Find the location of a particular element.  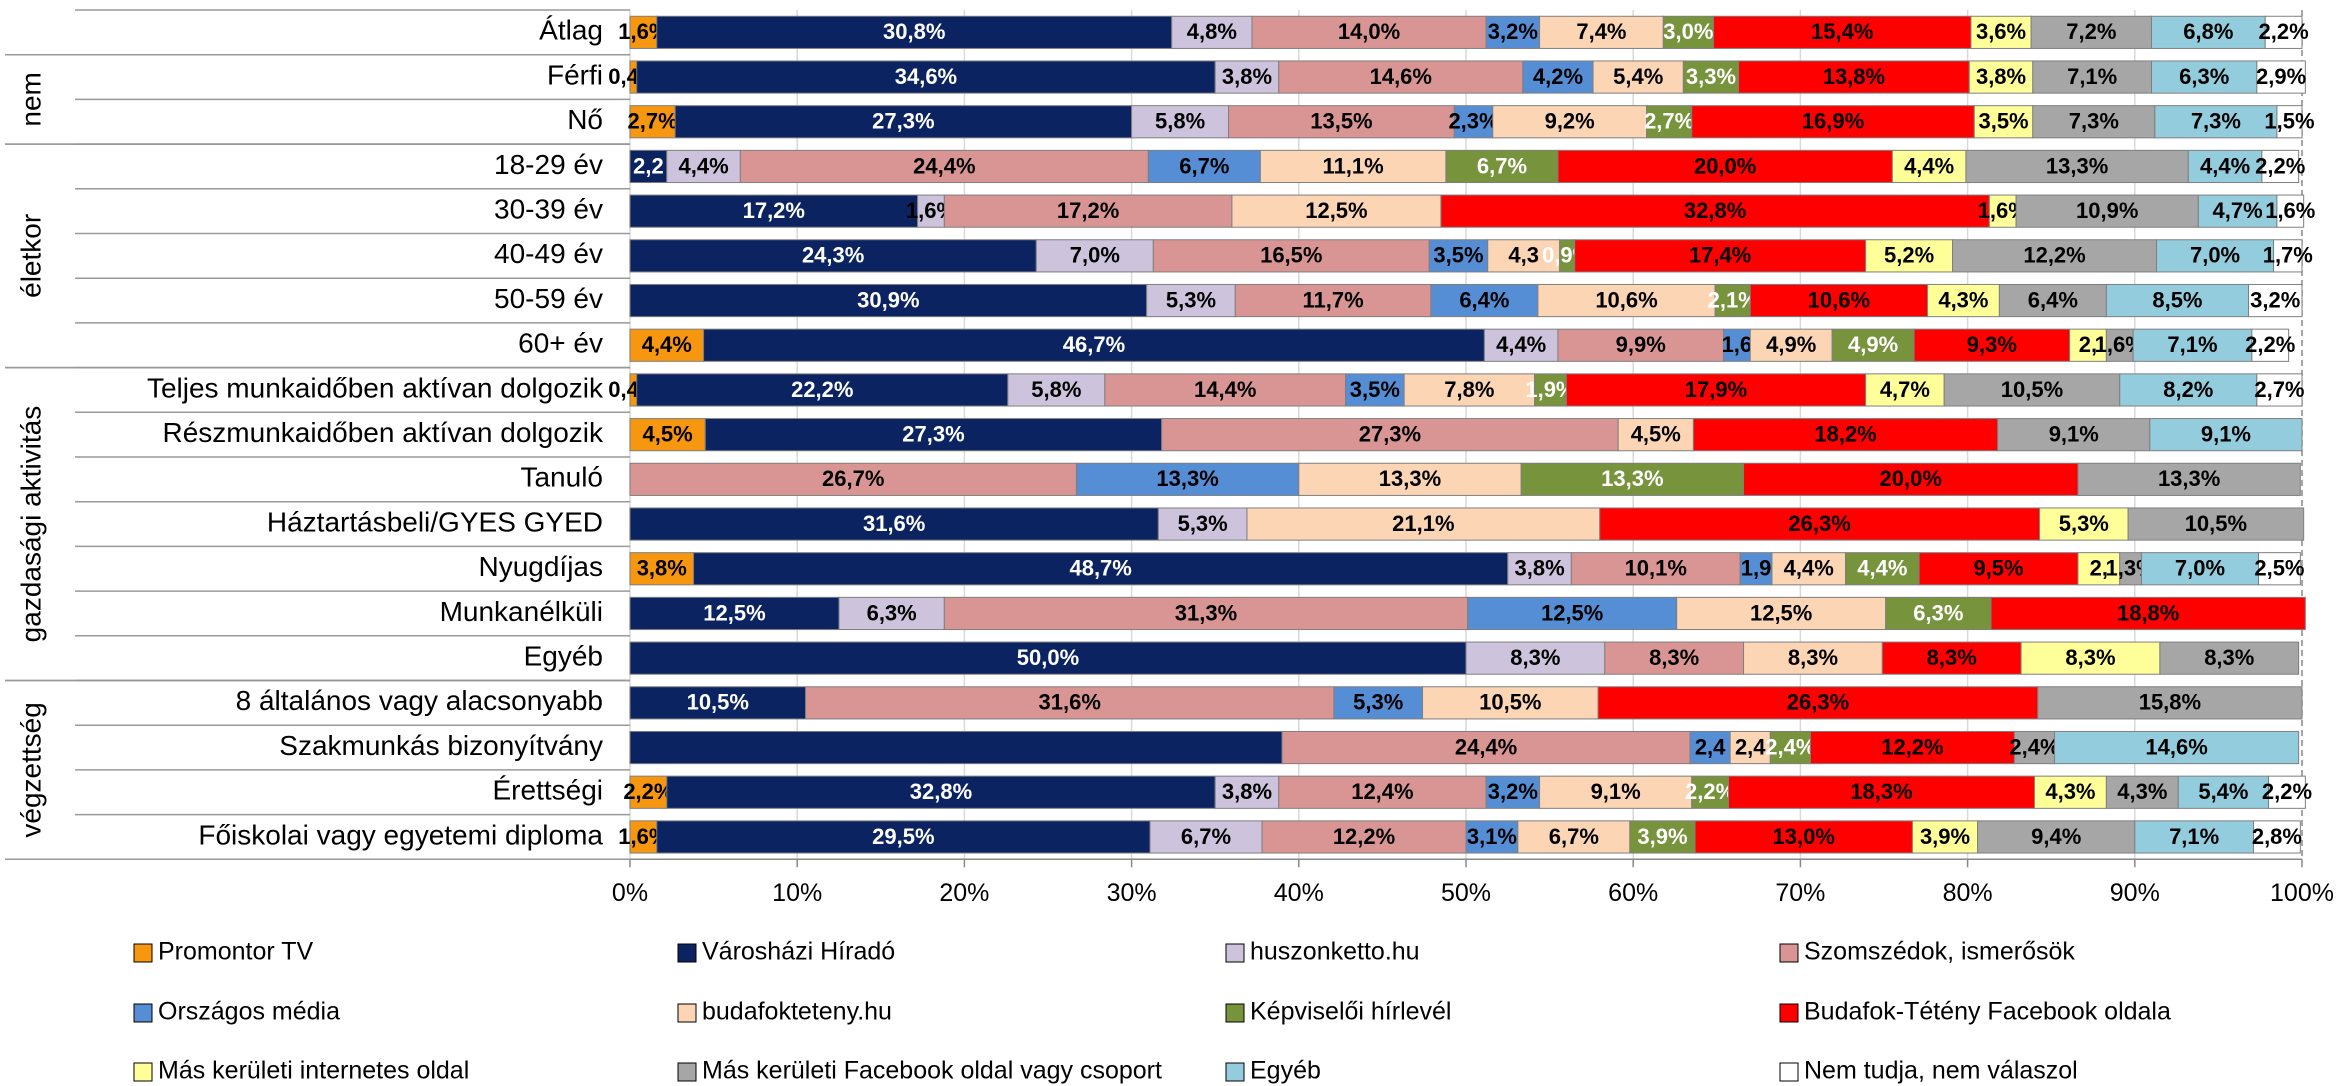

group-label: végzettség is located at coordinates (30, 769).